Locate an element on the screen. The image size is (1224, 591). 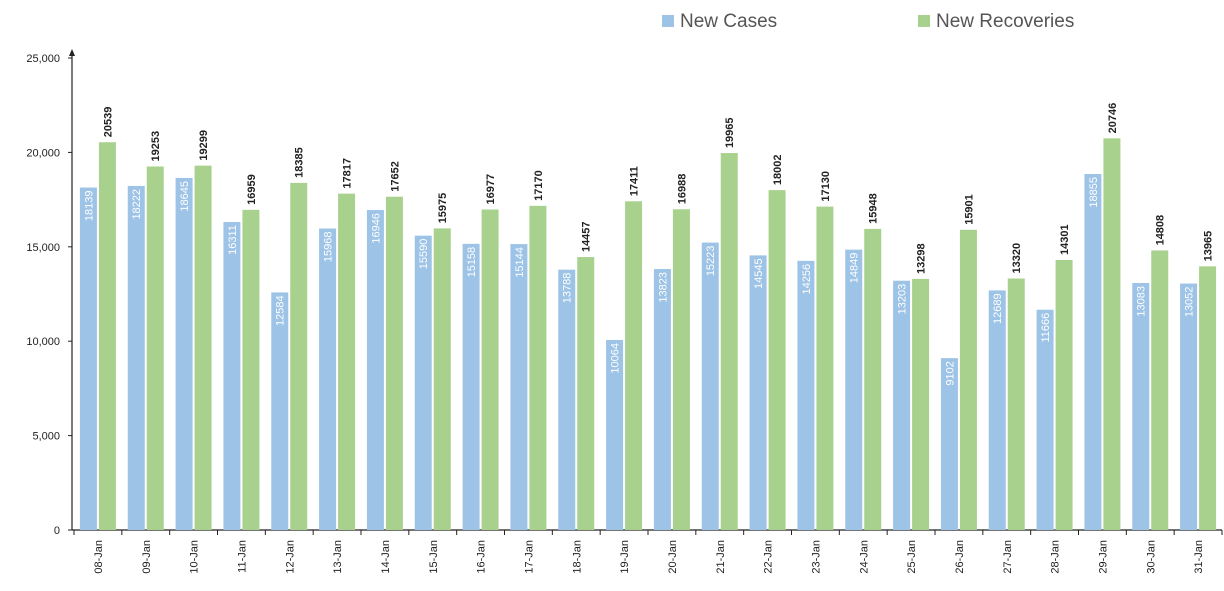
x-tick-label: 10-Jan is located at coordinates (195, 557).